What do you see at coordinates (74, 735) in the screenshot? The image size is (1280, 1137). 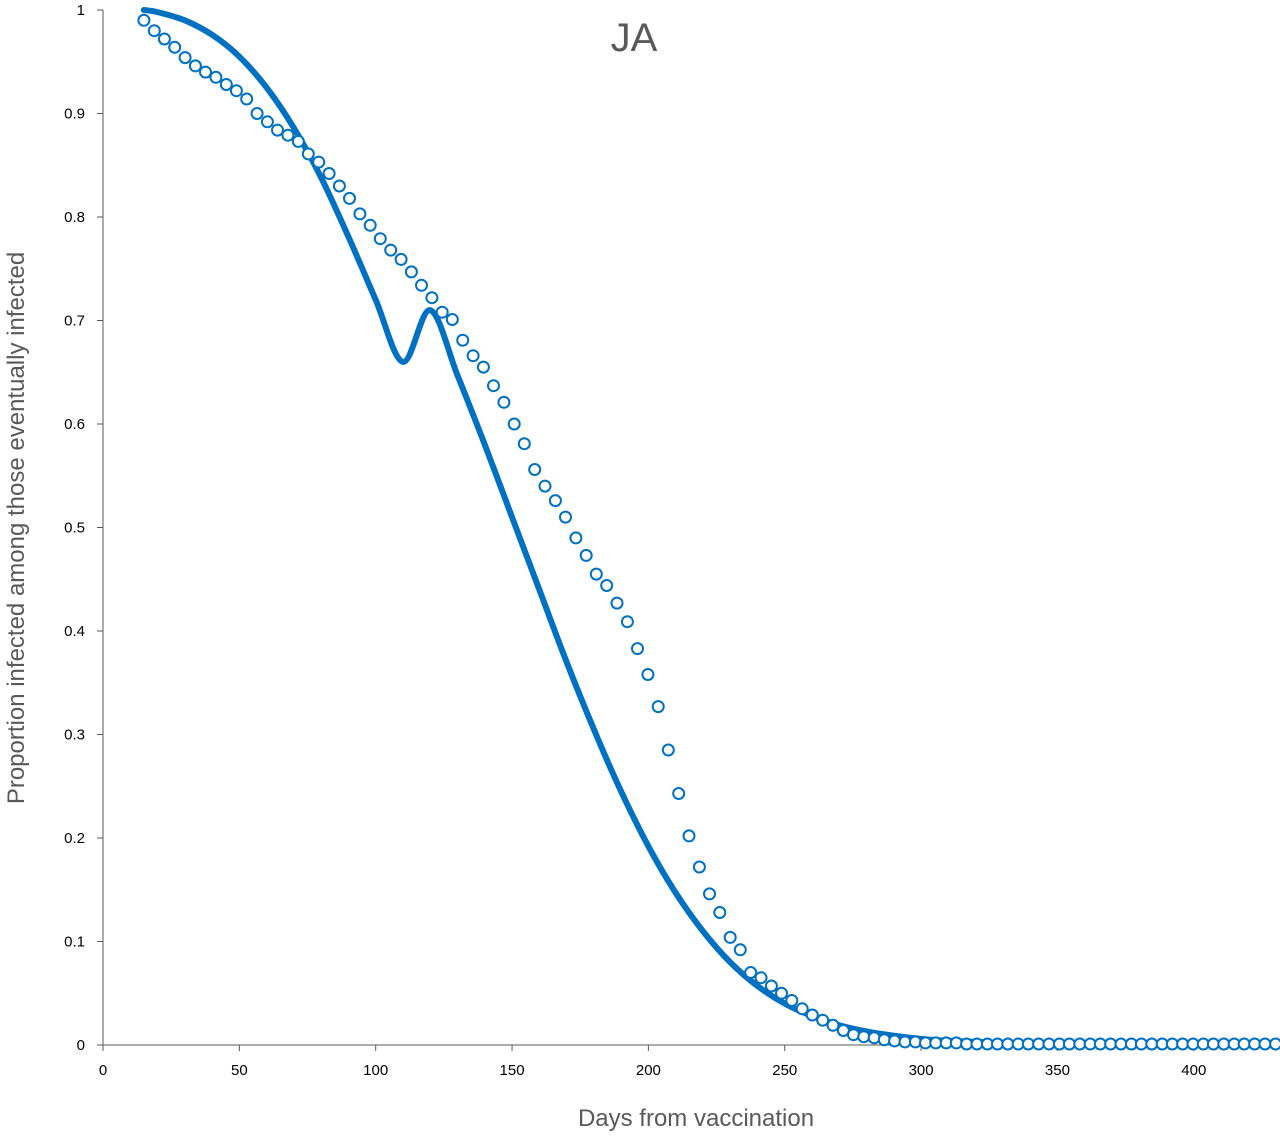 I see `y-tick-label: 0.3` at bounding box center [74, 735].